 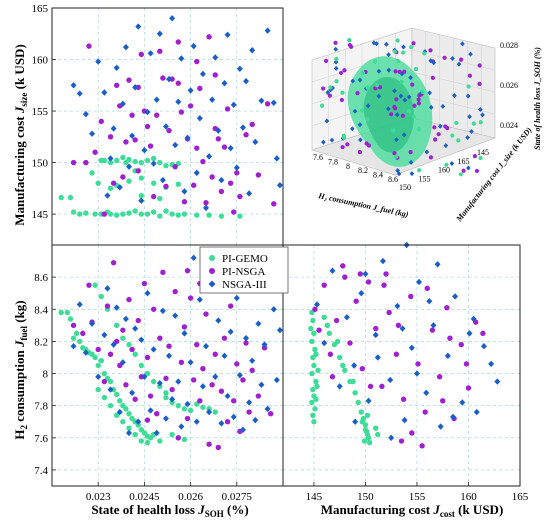 I want to click on x-tick-label: 150, so click(x=365, y=497).